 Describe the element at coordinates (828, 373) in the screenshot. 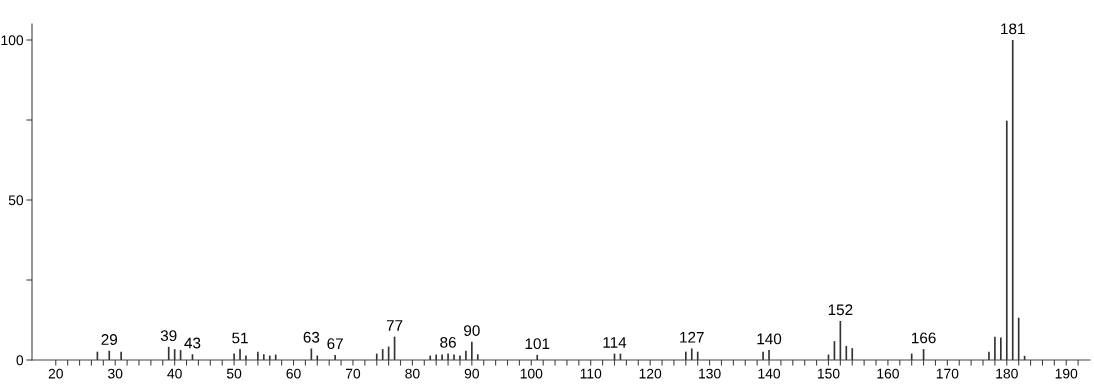

I see `x-tick-label: 150` at that location.